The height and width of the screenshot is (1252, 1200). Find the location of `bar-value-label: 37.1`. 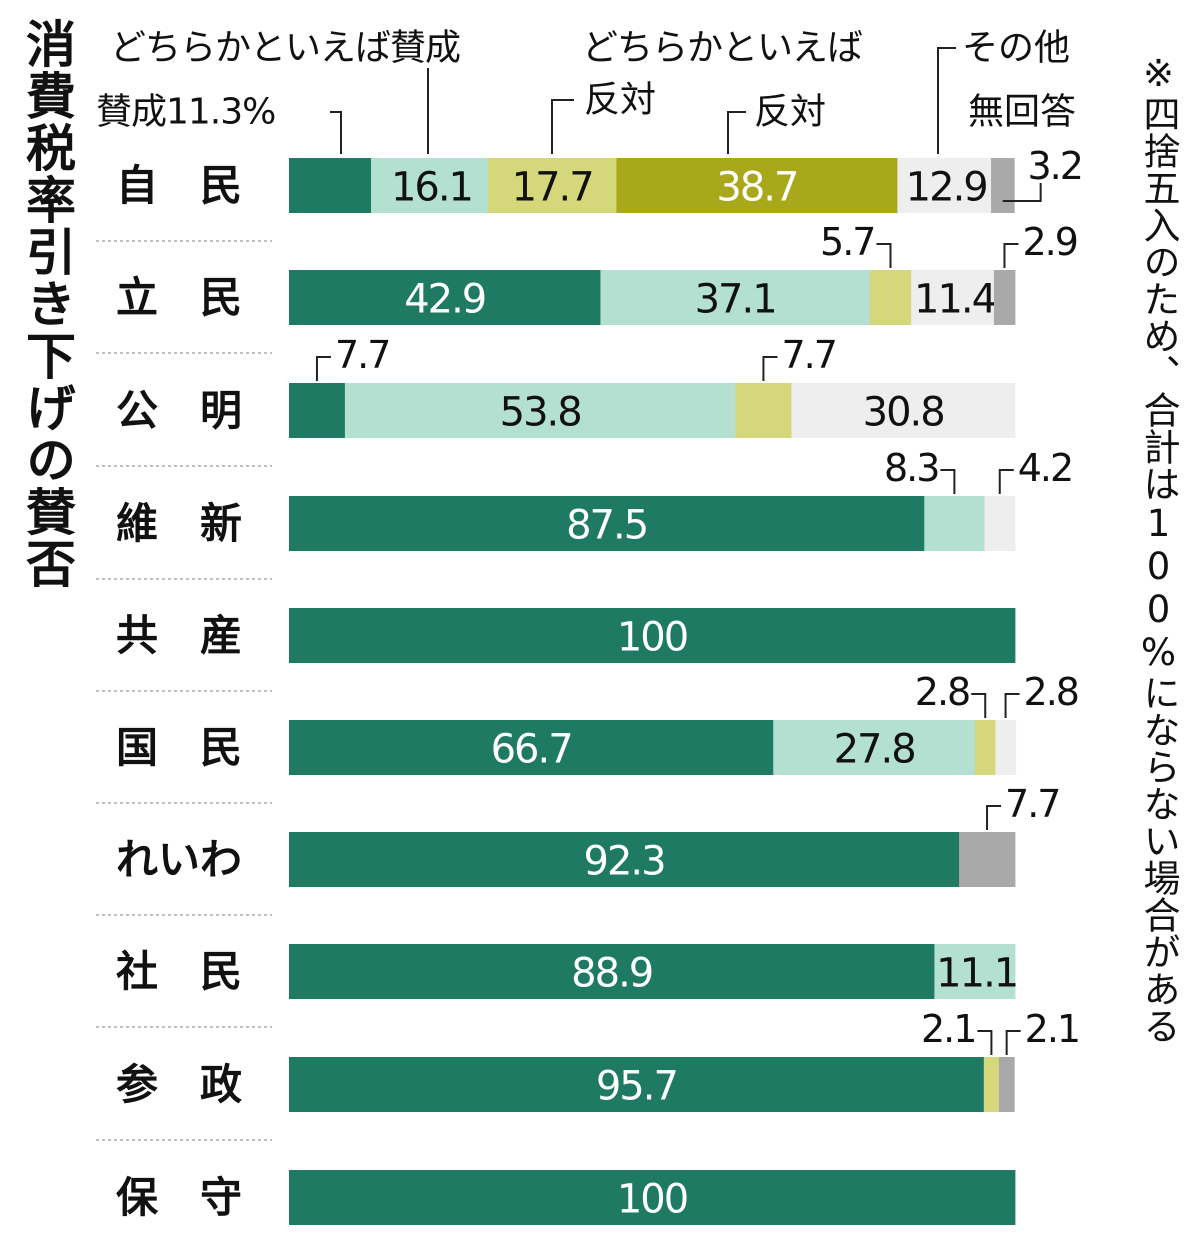

bar-value-label: 37.1 is located at coordinates (735, 300).